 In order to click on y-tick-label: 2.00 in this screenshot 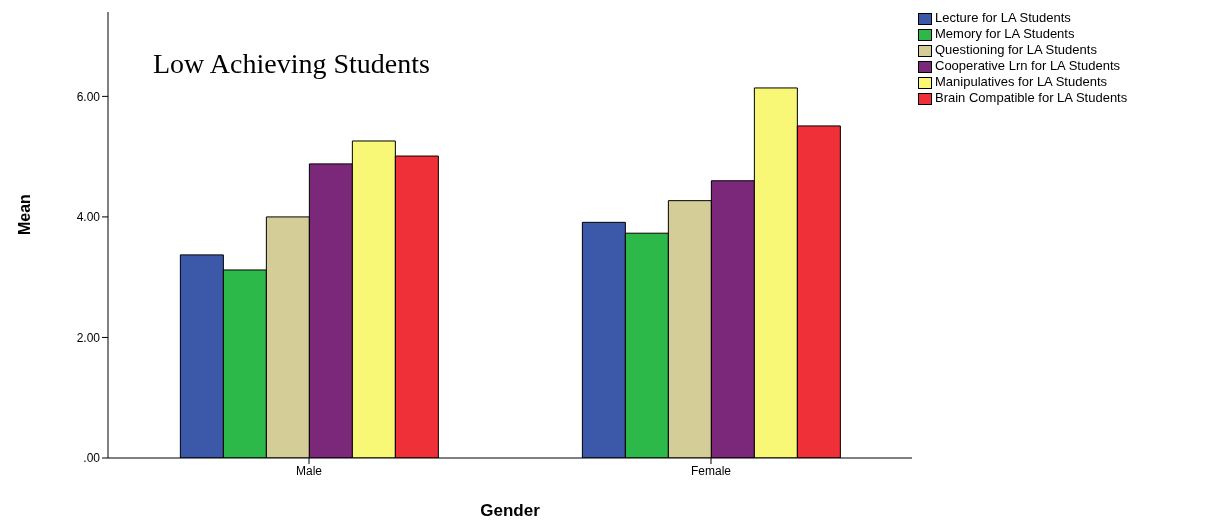, I will do `click(88, 337)`.